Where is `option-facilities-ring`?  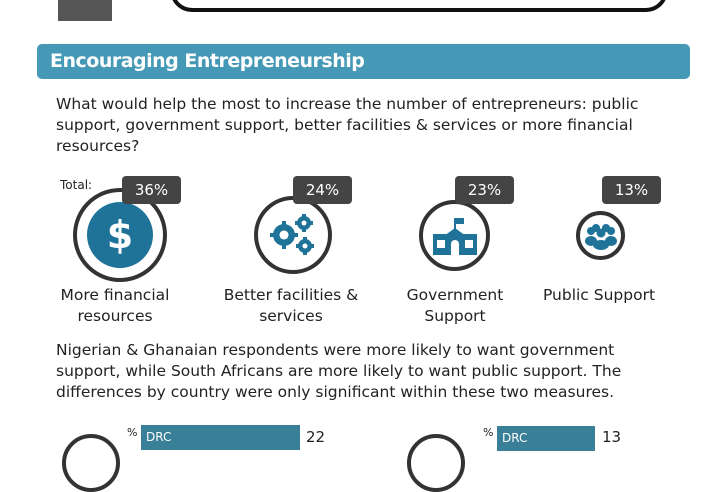
option-facilities-ring is located at coordinates (293, 235).